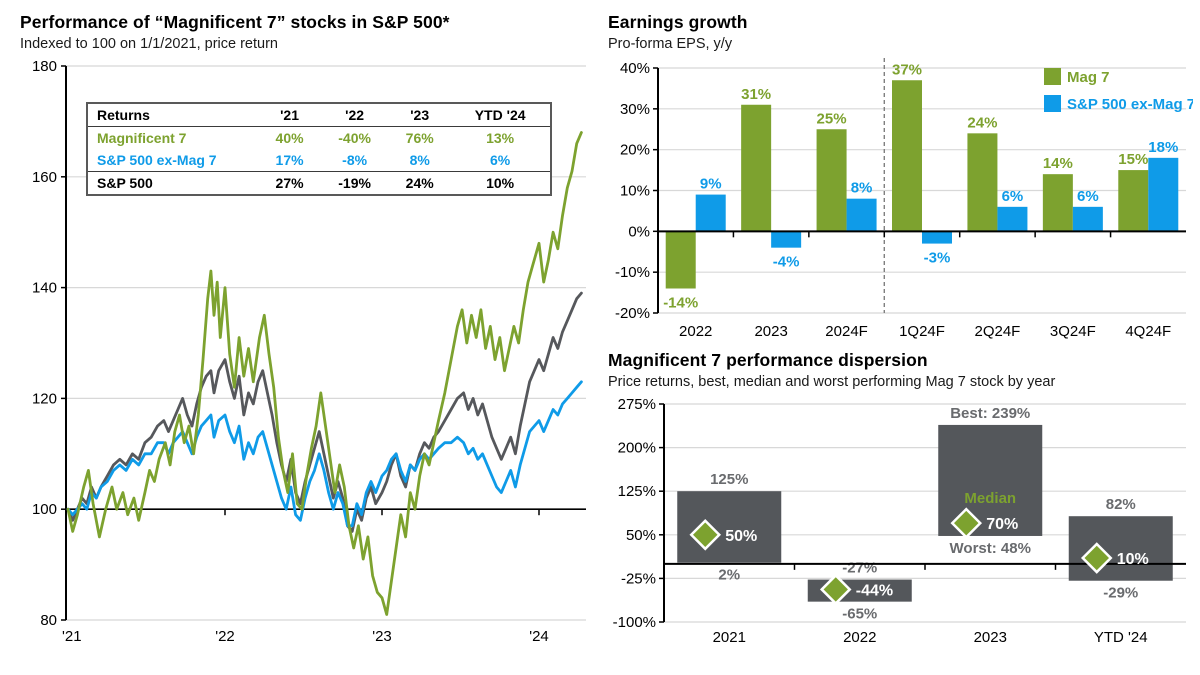  Describe the element at coordinates (997, 331) in the screenshot. I see `x-axis-label: 2Q24F` at that location.